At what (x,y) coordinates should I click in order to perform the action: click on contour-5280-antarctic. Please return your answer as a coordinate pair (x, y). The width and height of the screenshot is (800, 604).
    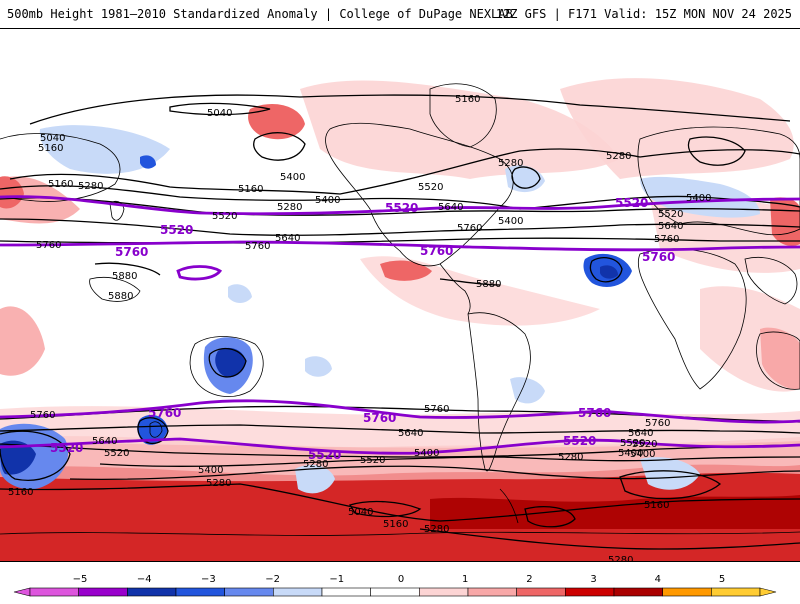
    Looking at the image, I should click on (609, 539).